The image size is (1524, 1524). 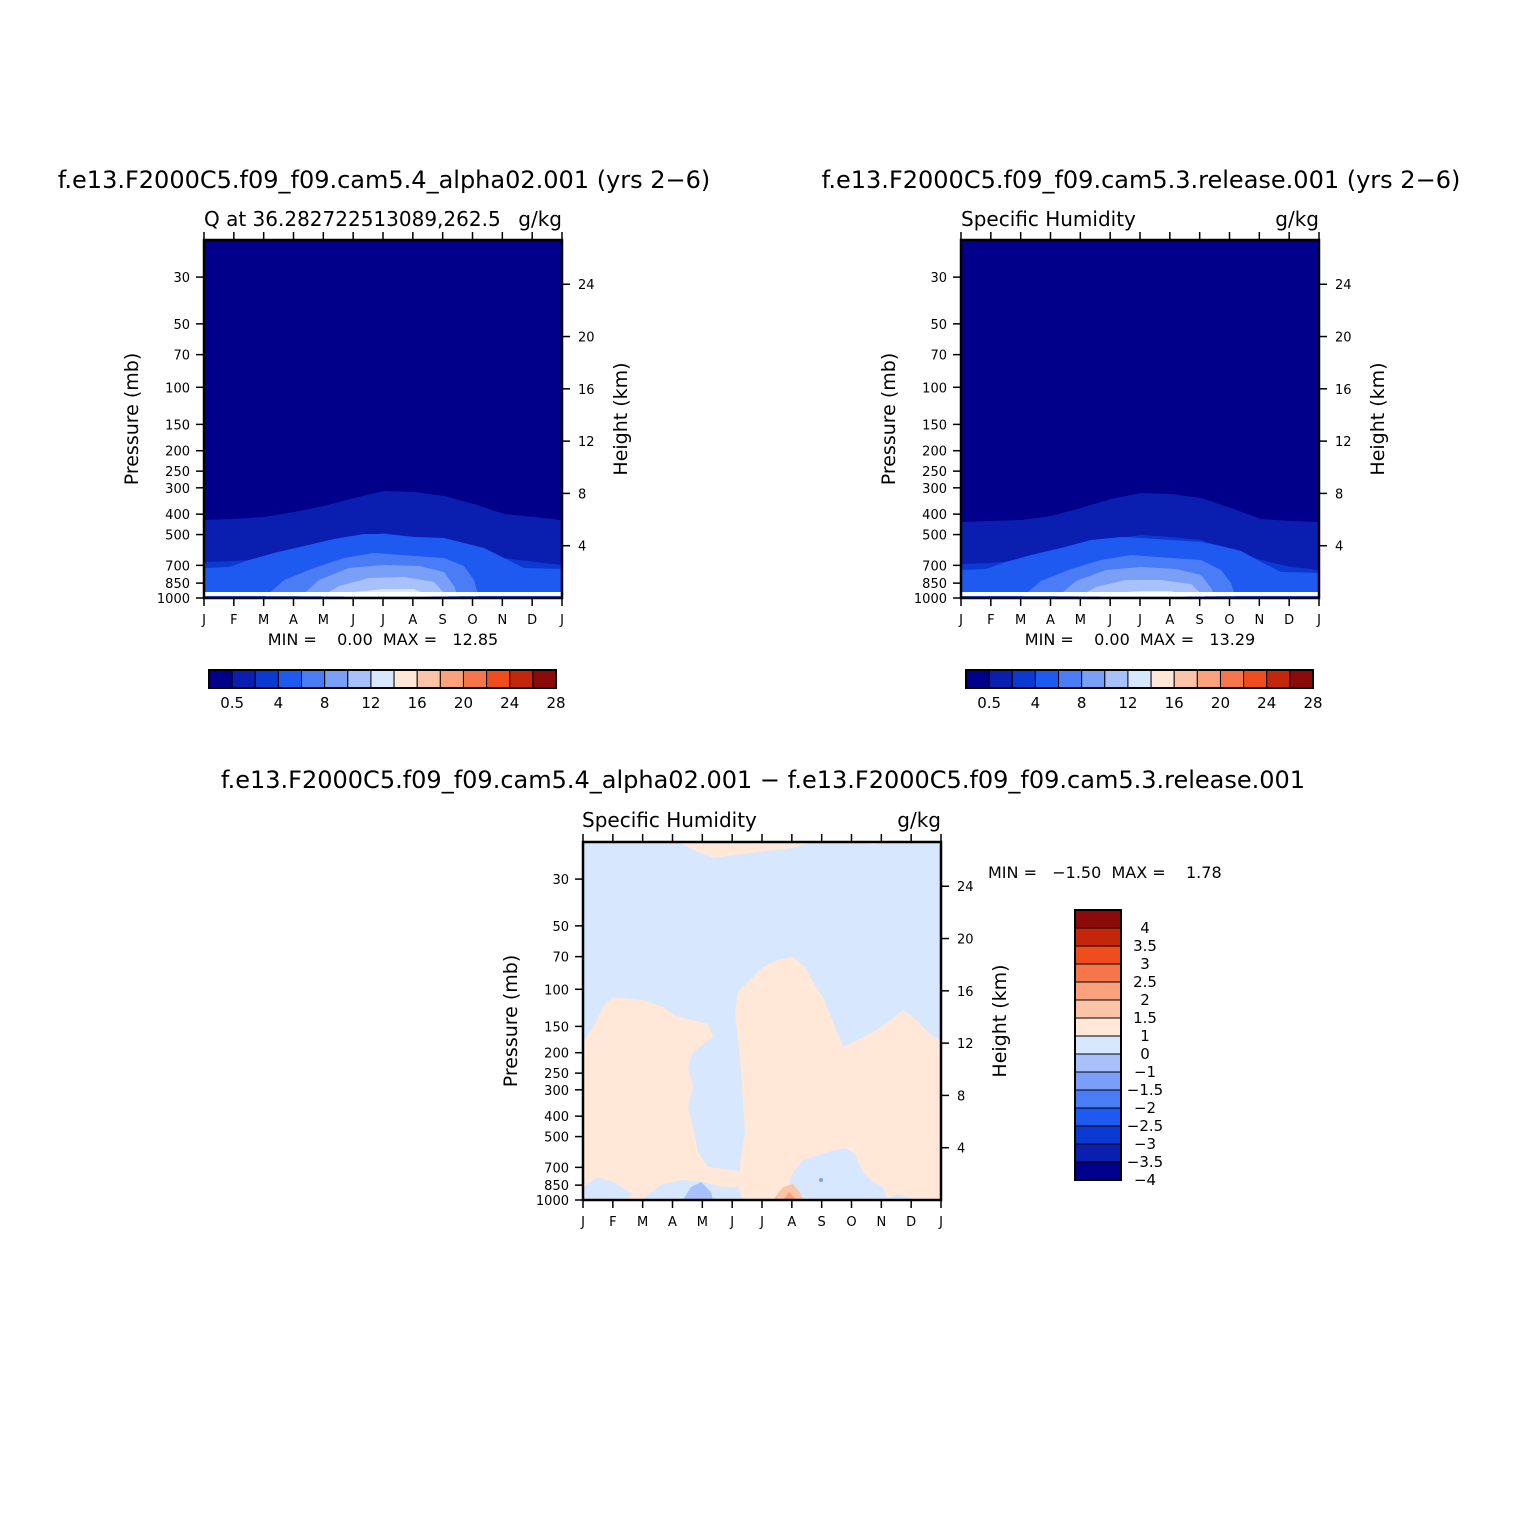 What do you see at coordinates (383, 594) in the screenshot?
I see `test-surface-band` at bounding box center [383, 594].